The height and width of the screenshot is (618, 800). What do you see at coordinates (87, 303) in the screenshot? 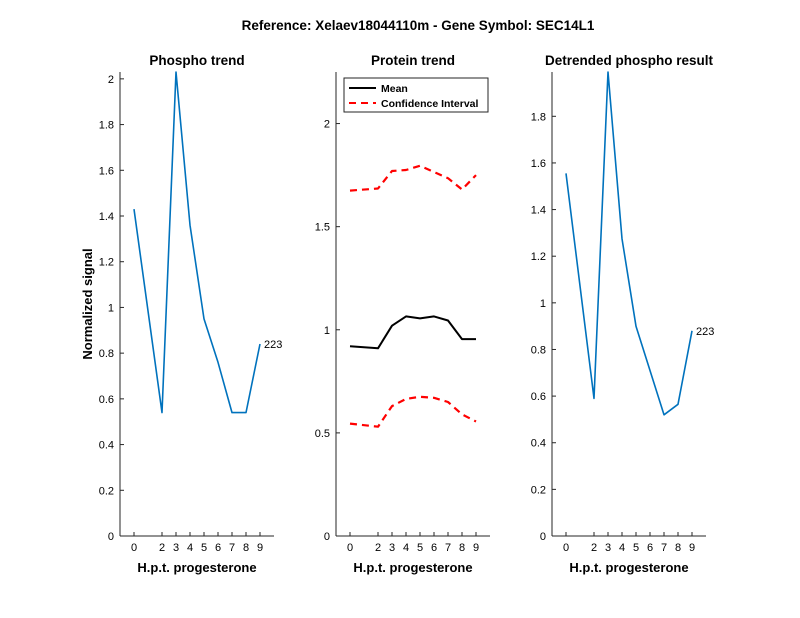
I see `y-axis-label: Normalized signal` at bounding box center [87, 303].